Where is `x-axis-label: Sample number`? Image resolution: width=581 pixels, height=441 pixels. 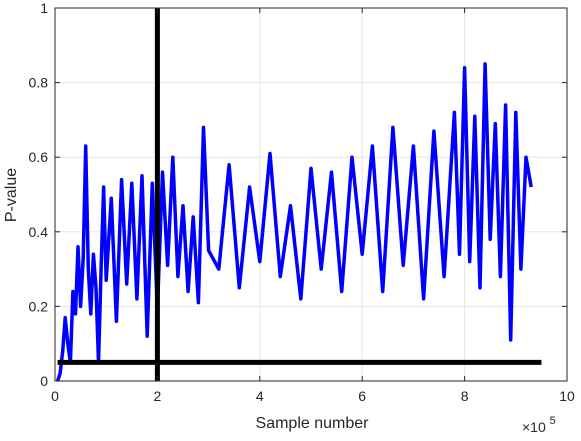 x-axis-label: Sample number is located at coordinates (313, 423).